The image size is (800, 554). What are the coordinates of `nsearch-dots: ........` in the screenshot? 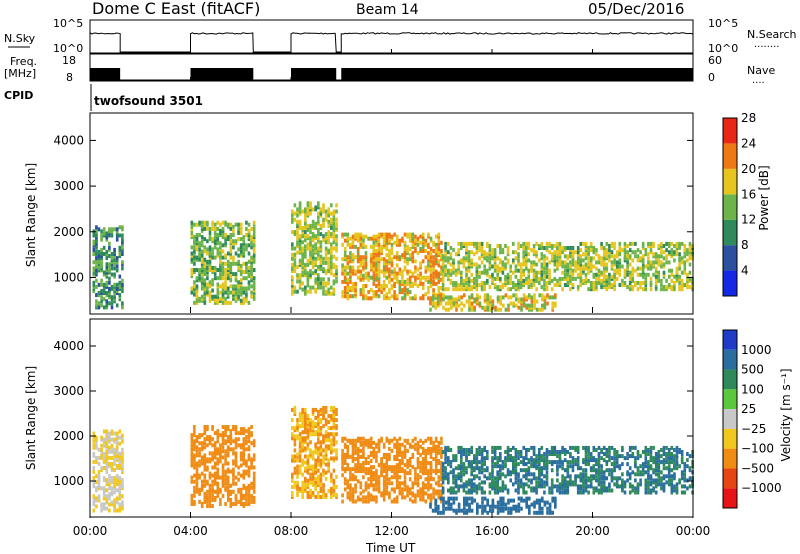 It's located at (766, 44).